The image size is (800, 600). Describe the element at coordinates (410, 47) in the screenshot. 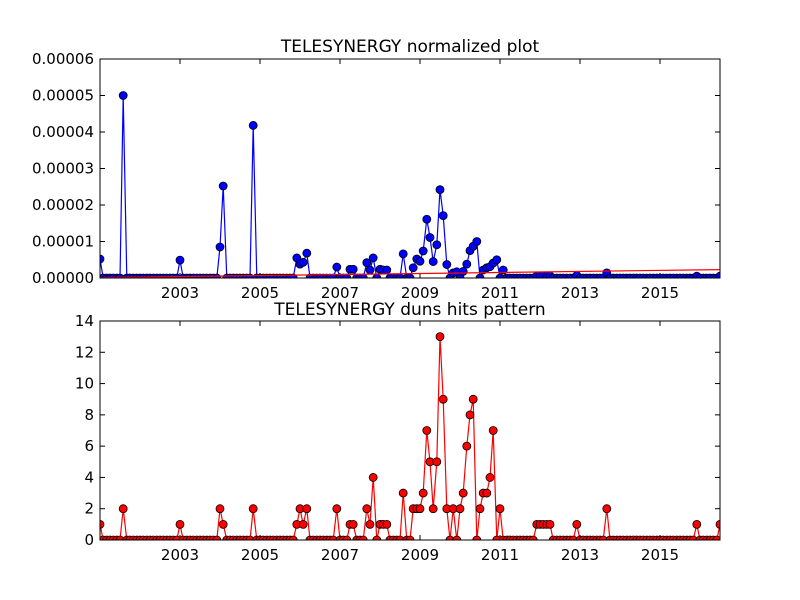

I see `normalized-plot-title: TELESYNERGY normalized plot` at that location.